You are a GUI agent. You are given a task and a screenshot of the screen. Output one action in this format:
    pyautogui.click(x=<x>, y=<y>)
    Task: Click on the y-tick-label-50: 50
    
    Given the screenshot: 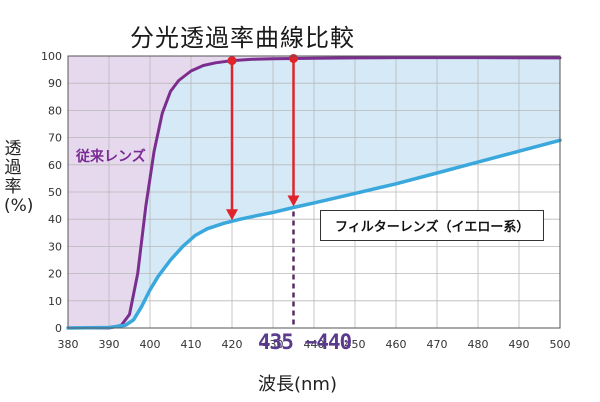 What is the action you would take?
    pyautogui.click(x=55, y=192)
    